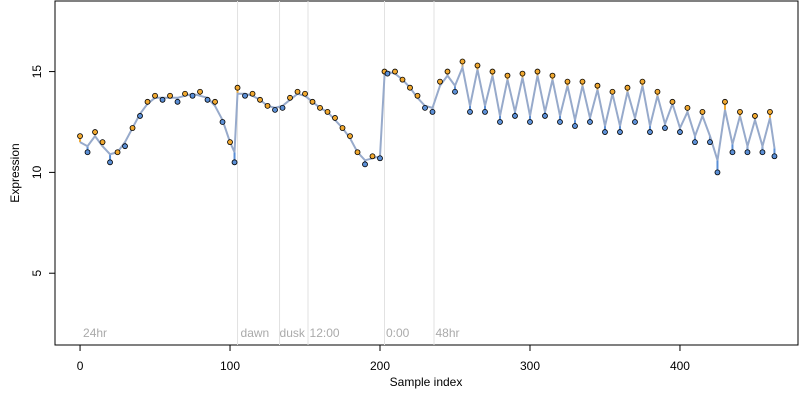 The width and height of the screenshot is (800, 400). I want to click on annotation: 0:00, so click(398, 333).